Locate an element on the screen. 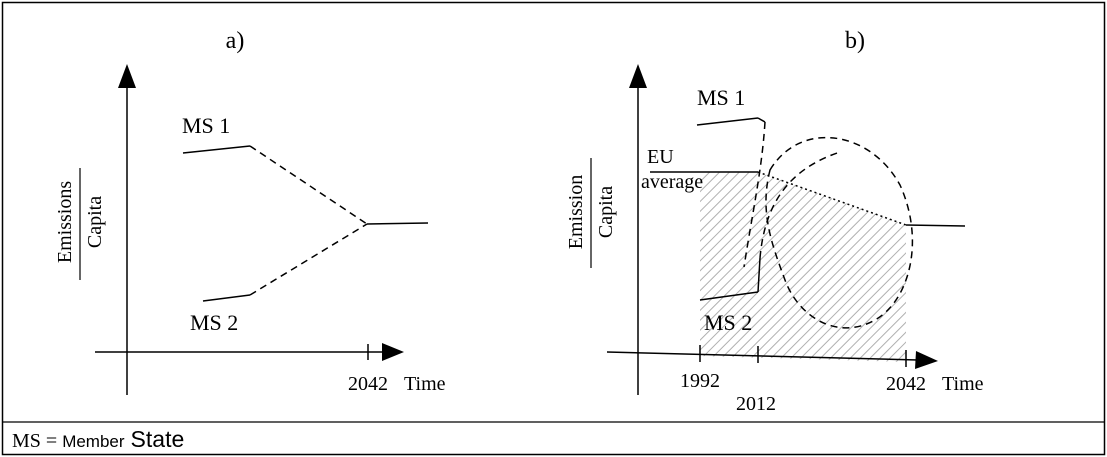 The image size is (1107, 457). footer-word-state: State is located at coordinates (158, 439).